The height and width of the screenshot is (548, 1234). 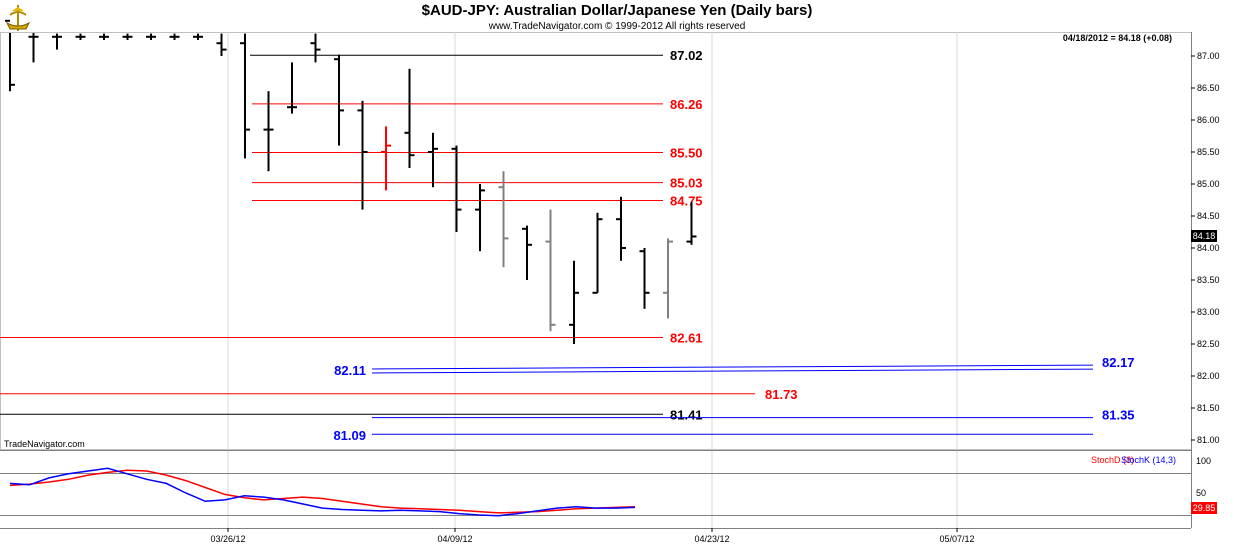 I want to click on last-price-badge: 84.18, so click(x=1204, y=236).